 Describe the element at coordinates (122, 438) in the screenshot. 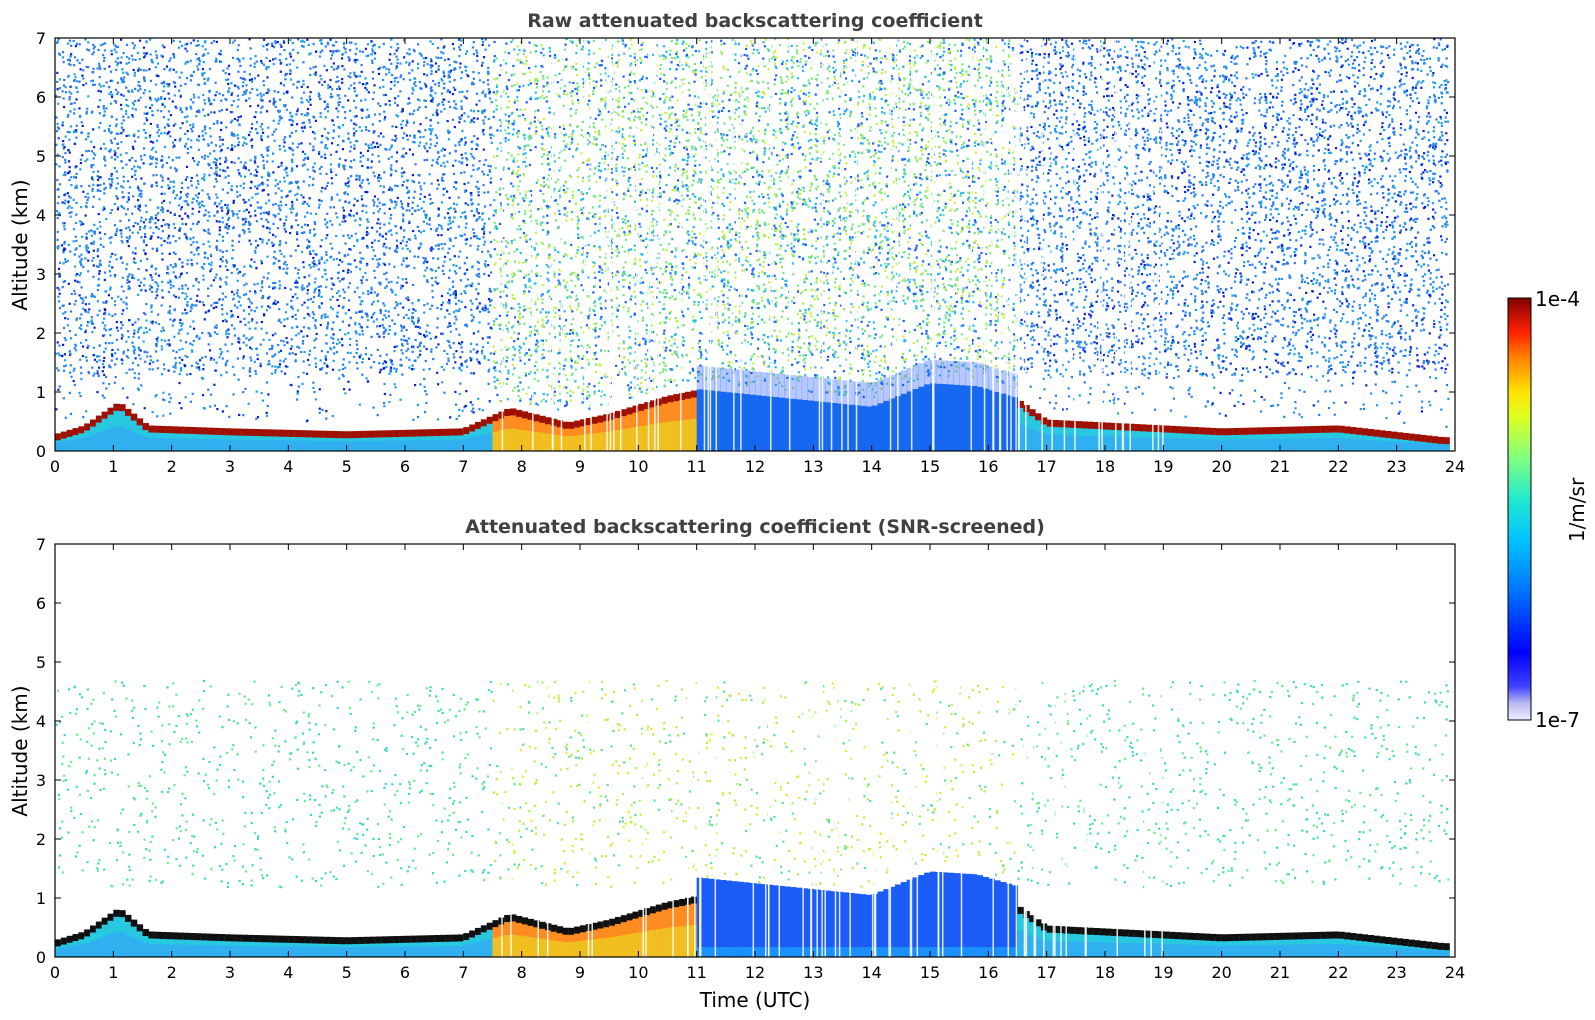

I see `boundary-layer-cell` at that location.